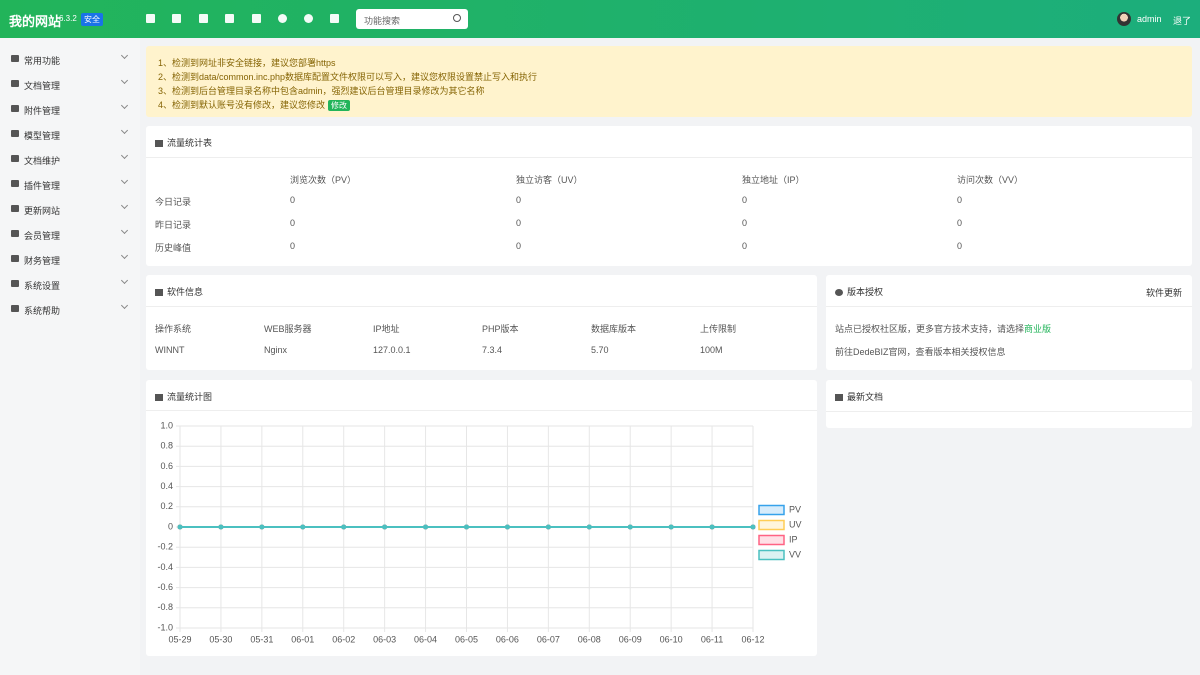  What do you see at coordinates (920, 352) in the screenshot?
I see `license-line: 前往DedeBIZ官网，查看版本相关授权信息` at bounding box center [920, 352].